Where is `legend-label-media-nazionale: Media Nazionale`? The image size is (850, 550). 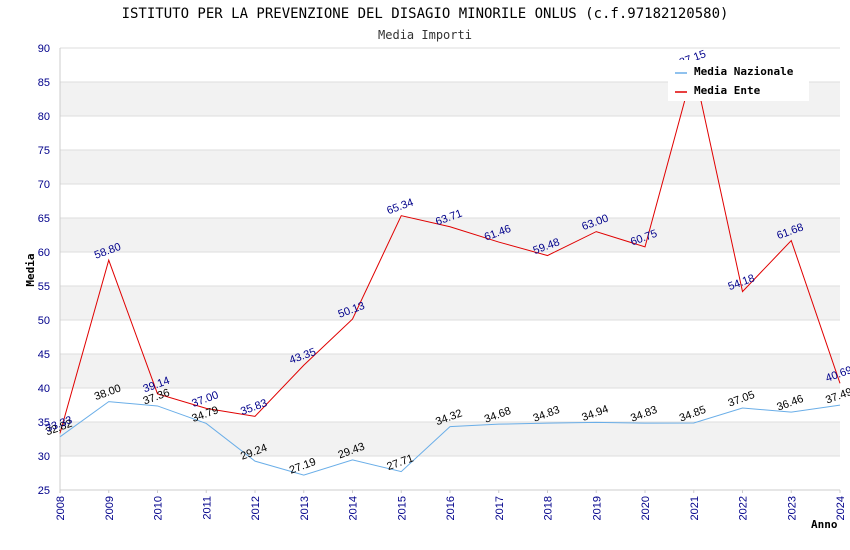
legend-label-media-nazionale: Media Nazionale is located at coordinates (744, 71).